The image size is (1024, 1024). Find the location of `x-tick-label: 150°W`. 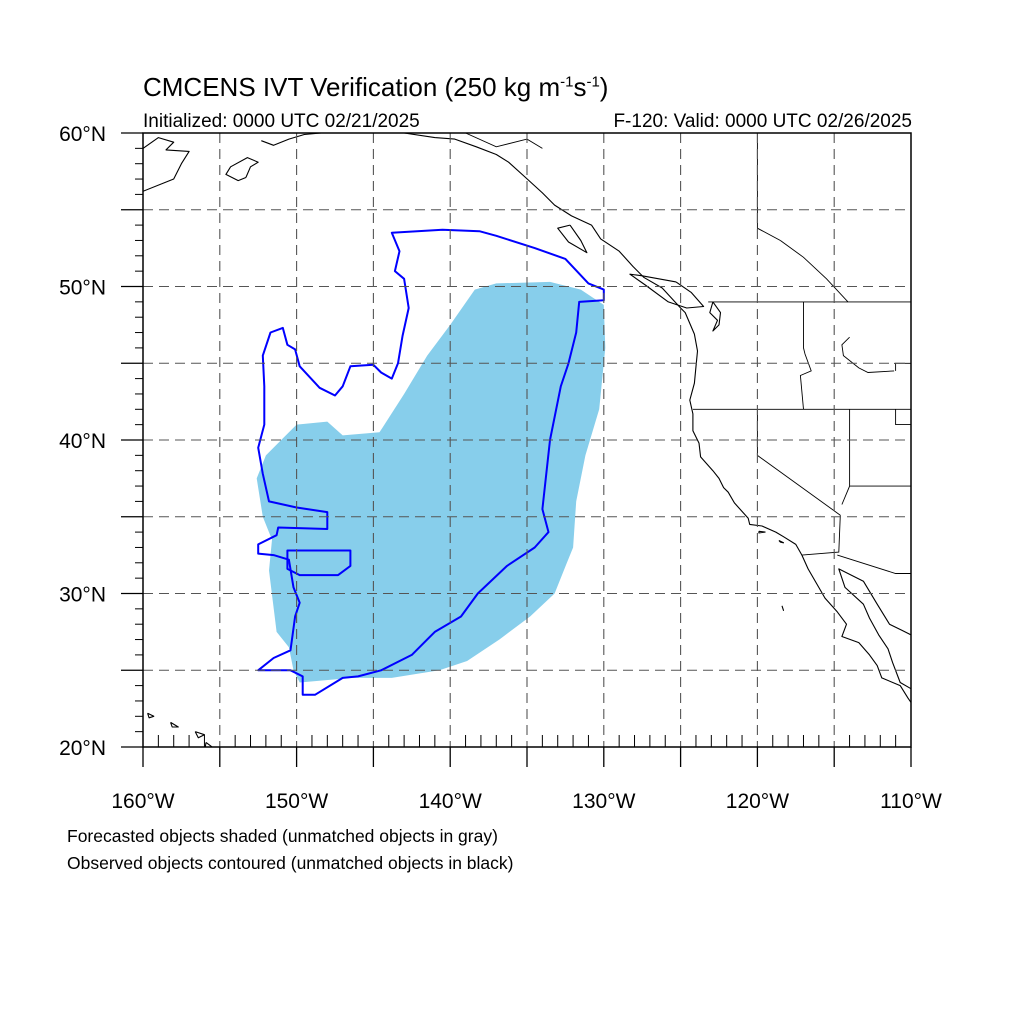

x-tick-label: 150°W is located at coordinates (296, 801).